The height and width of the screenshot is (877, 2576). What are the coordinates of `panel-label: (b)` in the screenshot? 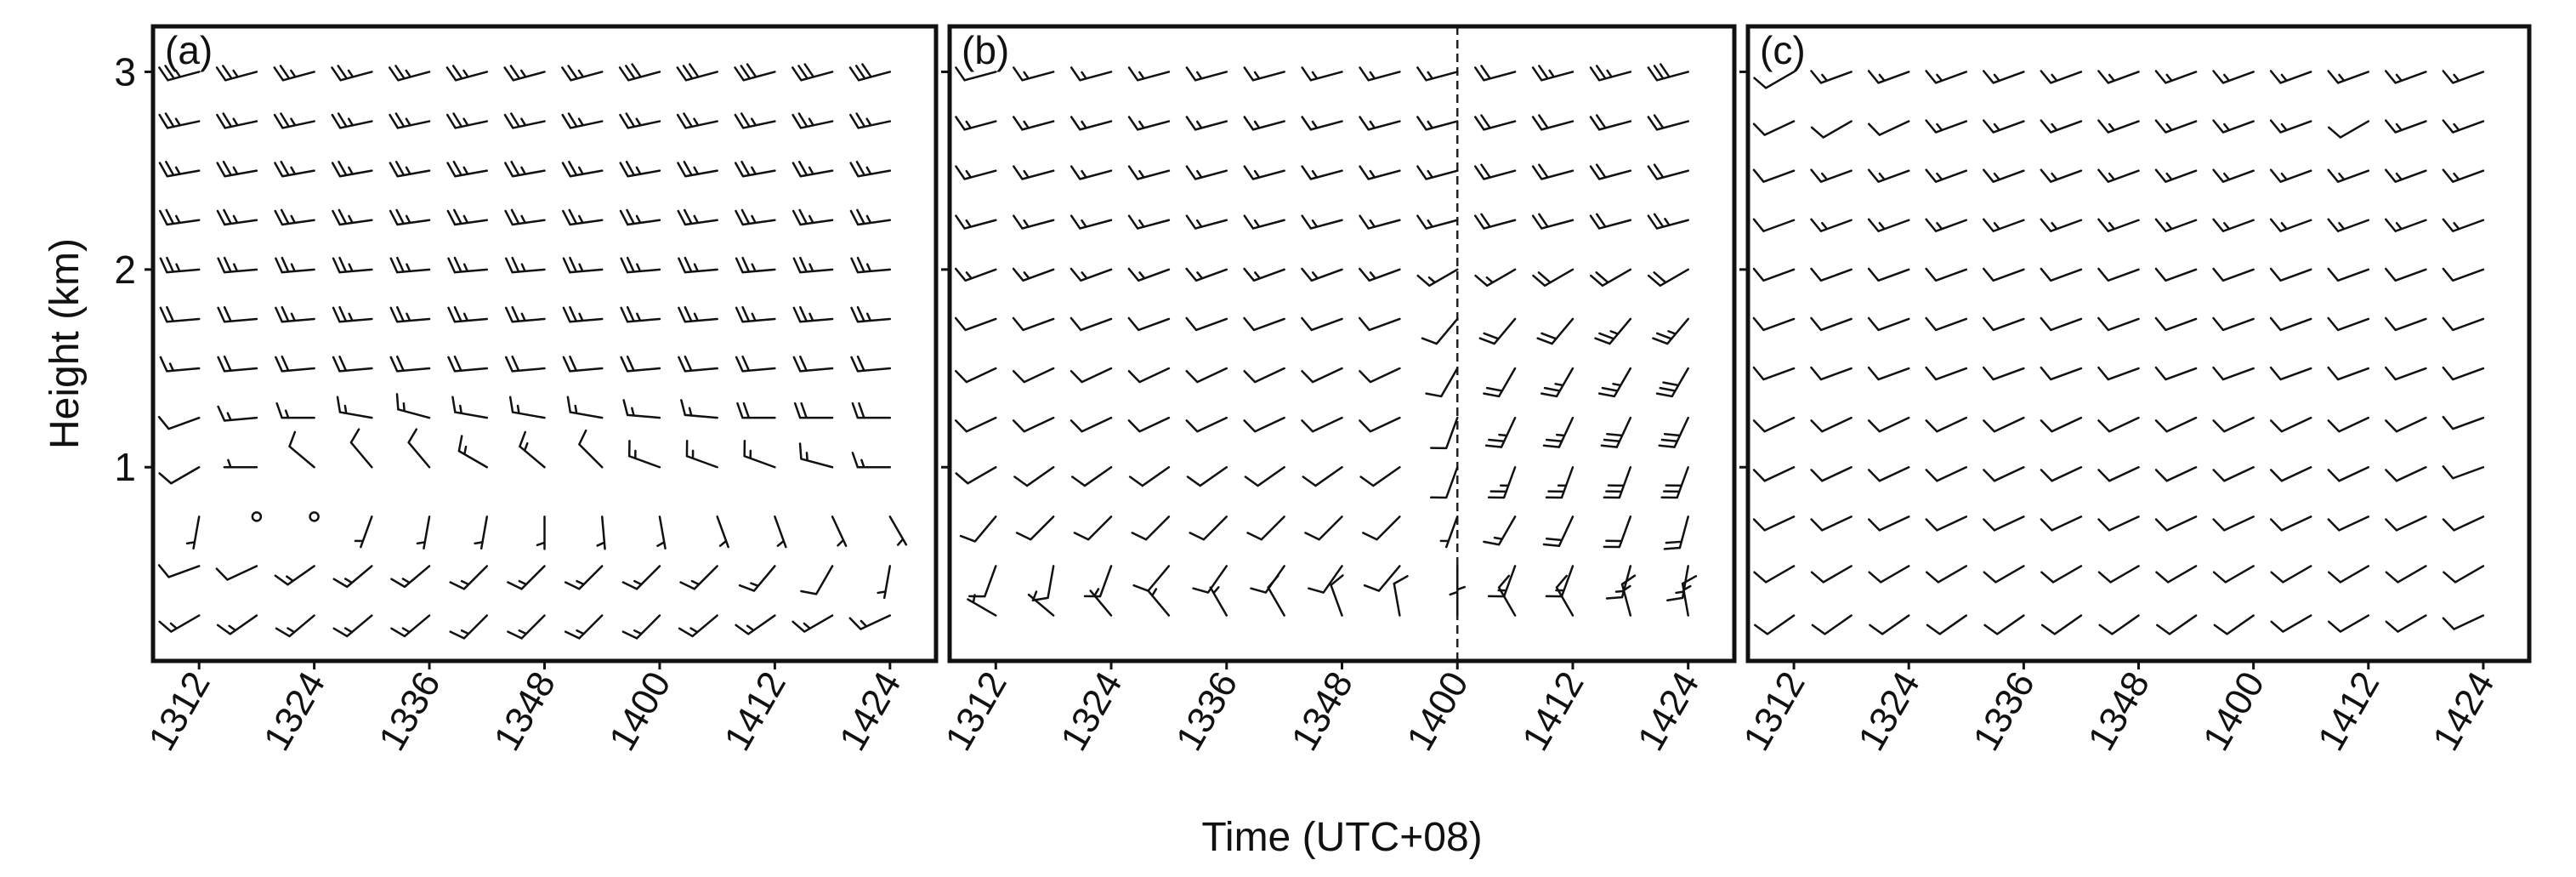 It's located at (986, 50).